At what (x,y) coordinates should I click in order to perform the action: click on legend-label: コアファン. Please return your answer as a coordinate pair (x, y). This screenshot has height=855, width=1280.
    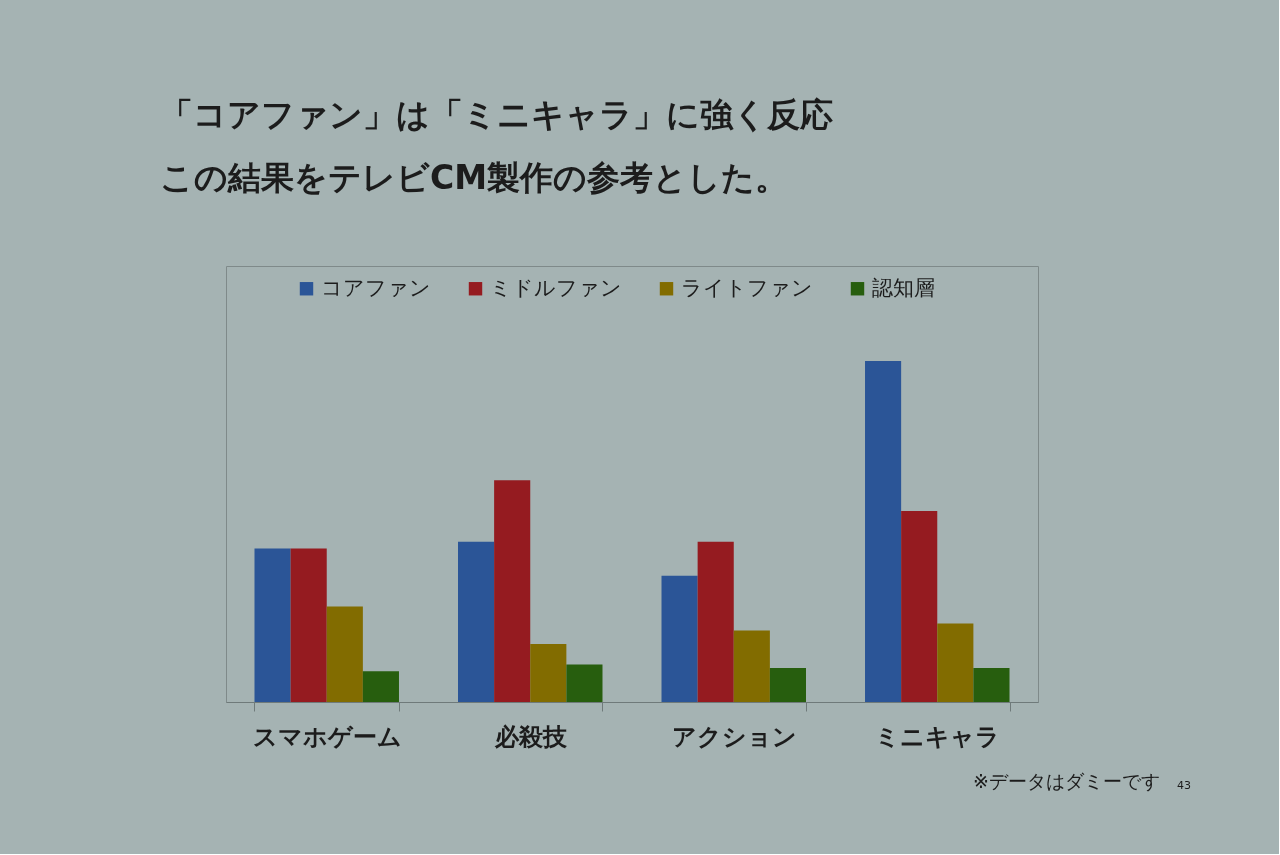
    Looking at the image, I should click on (376, 287).